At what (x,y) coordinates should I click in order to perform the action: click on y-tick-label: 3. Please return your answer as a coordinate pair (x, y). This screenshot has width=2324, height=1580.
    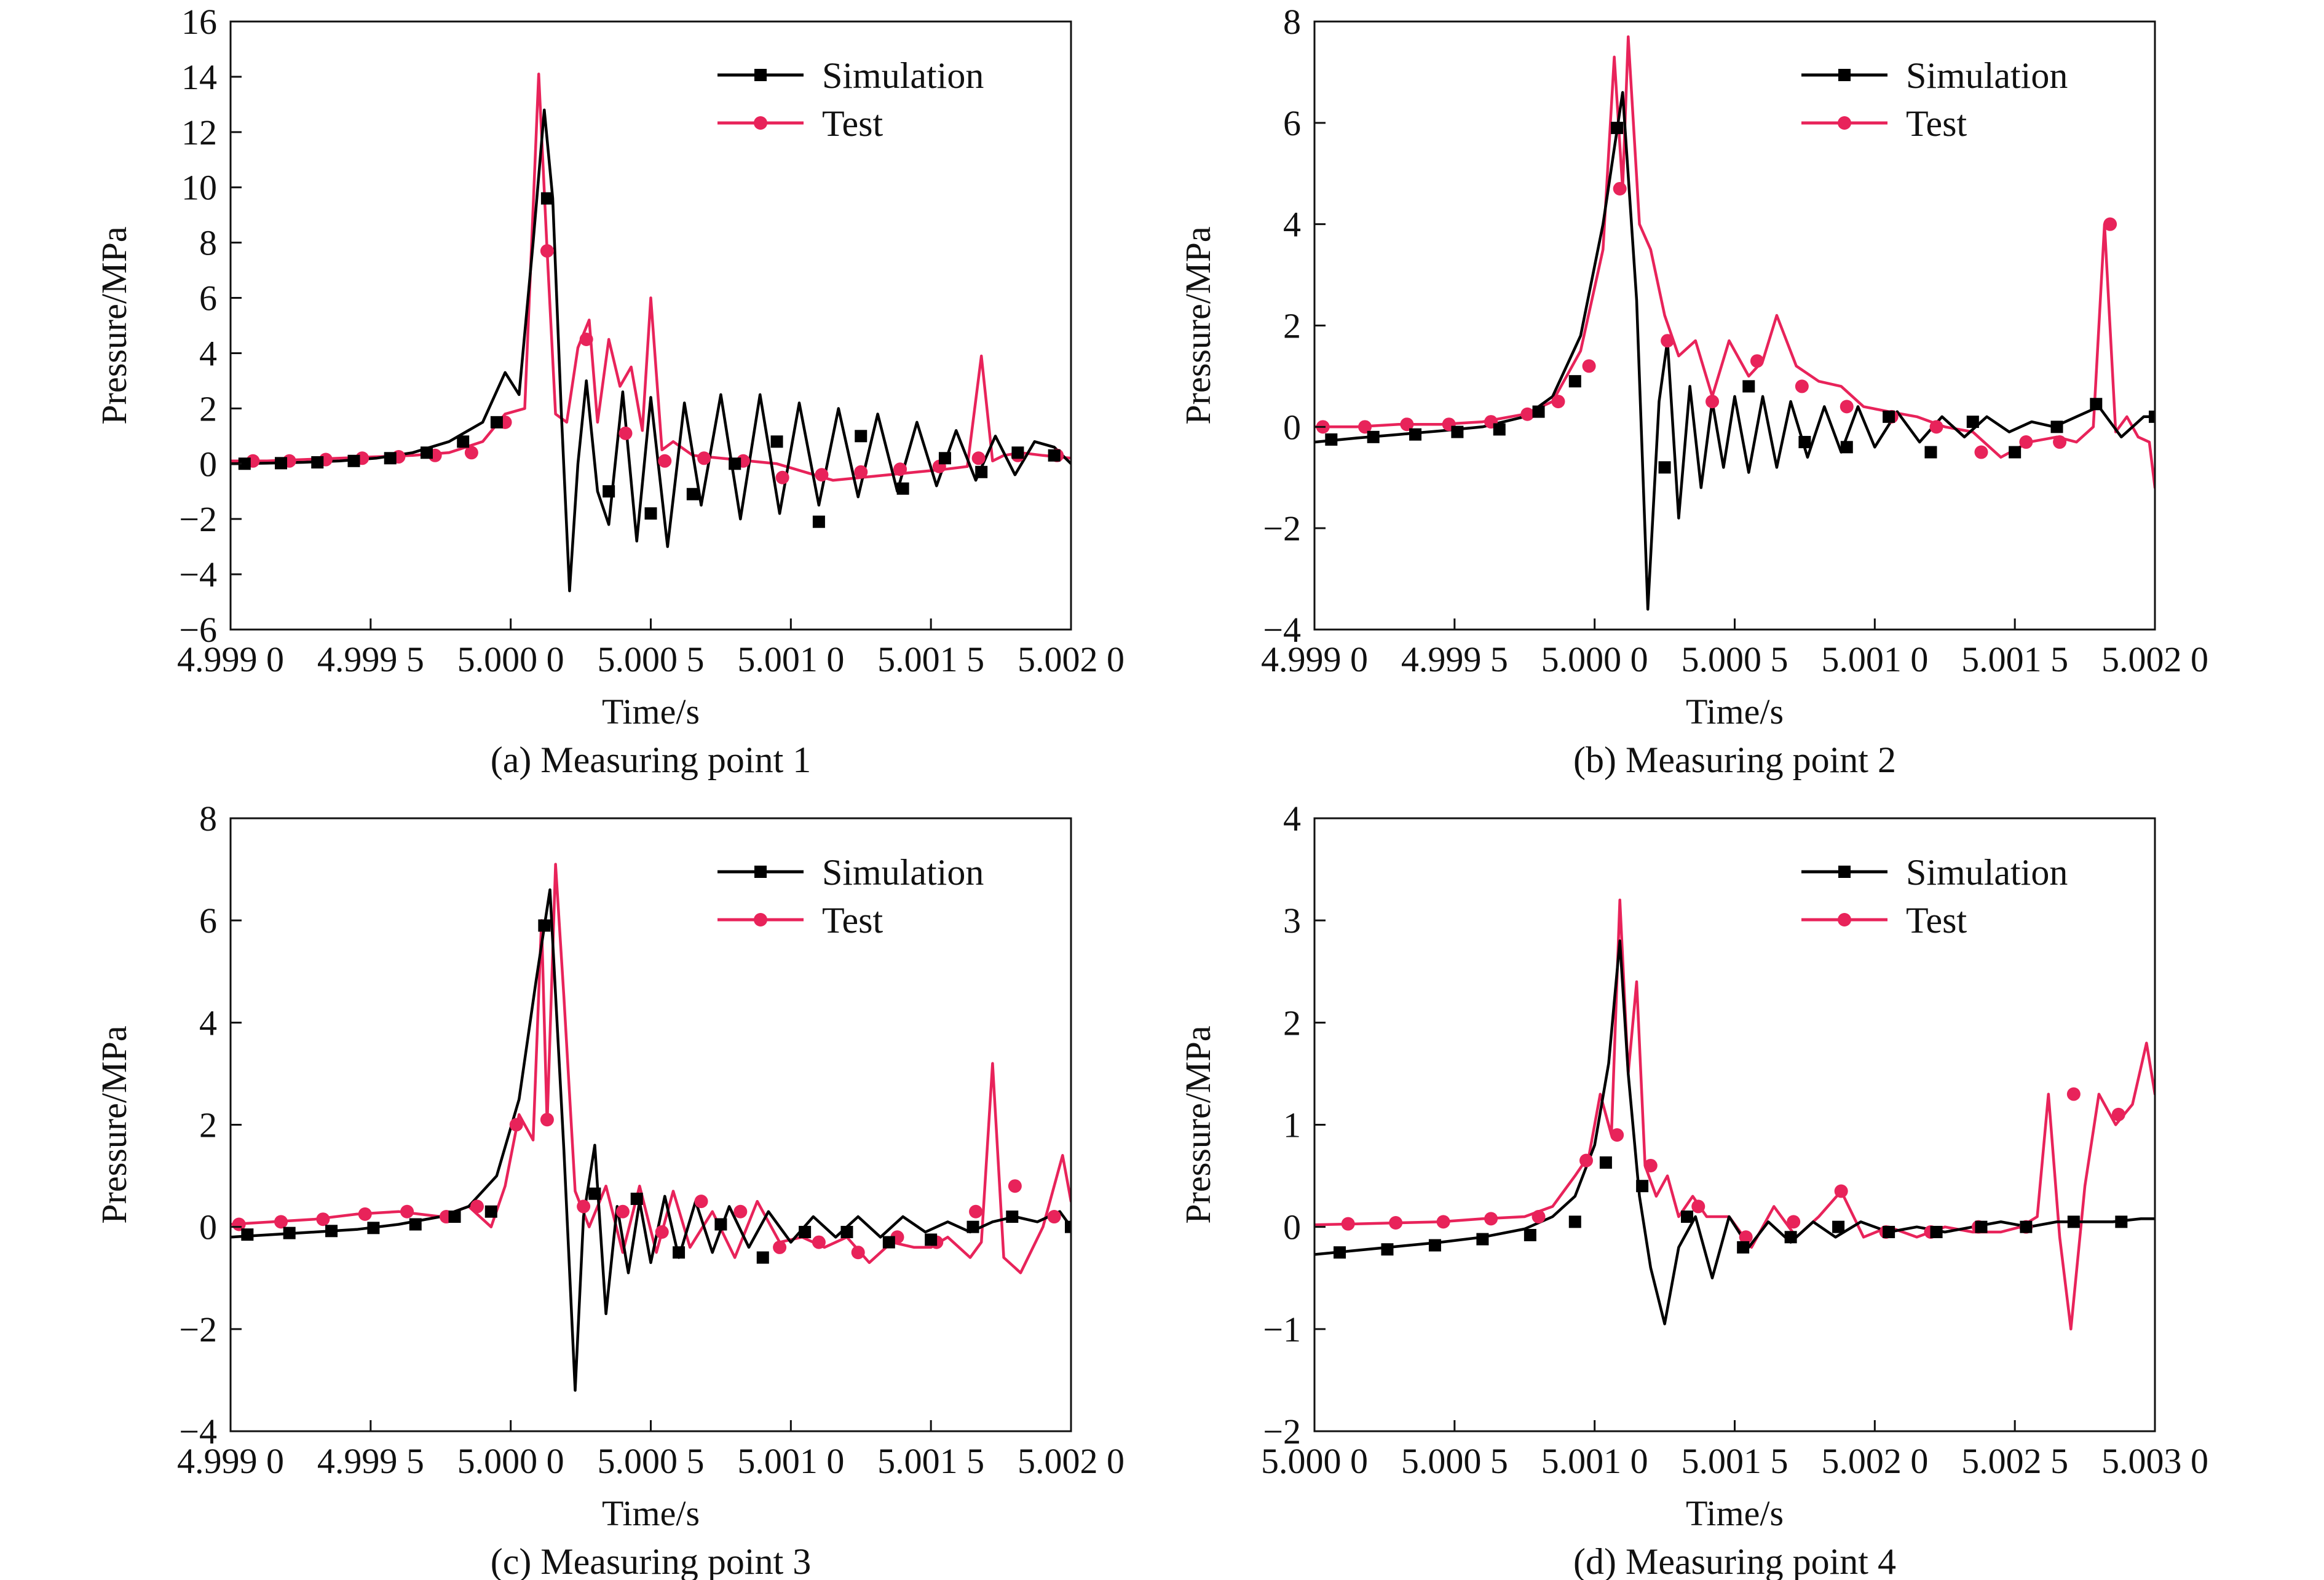
    Looking at the image, I should click on (1292, 921).